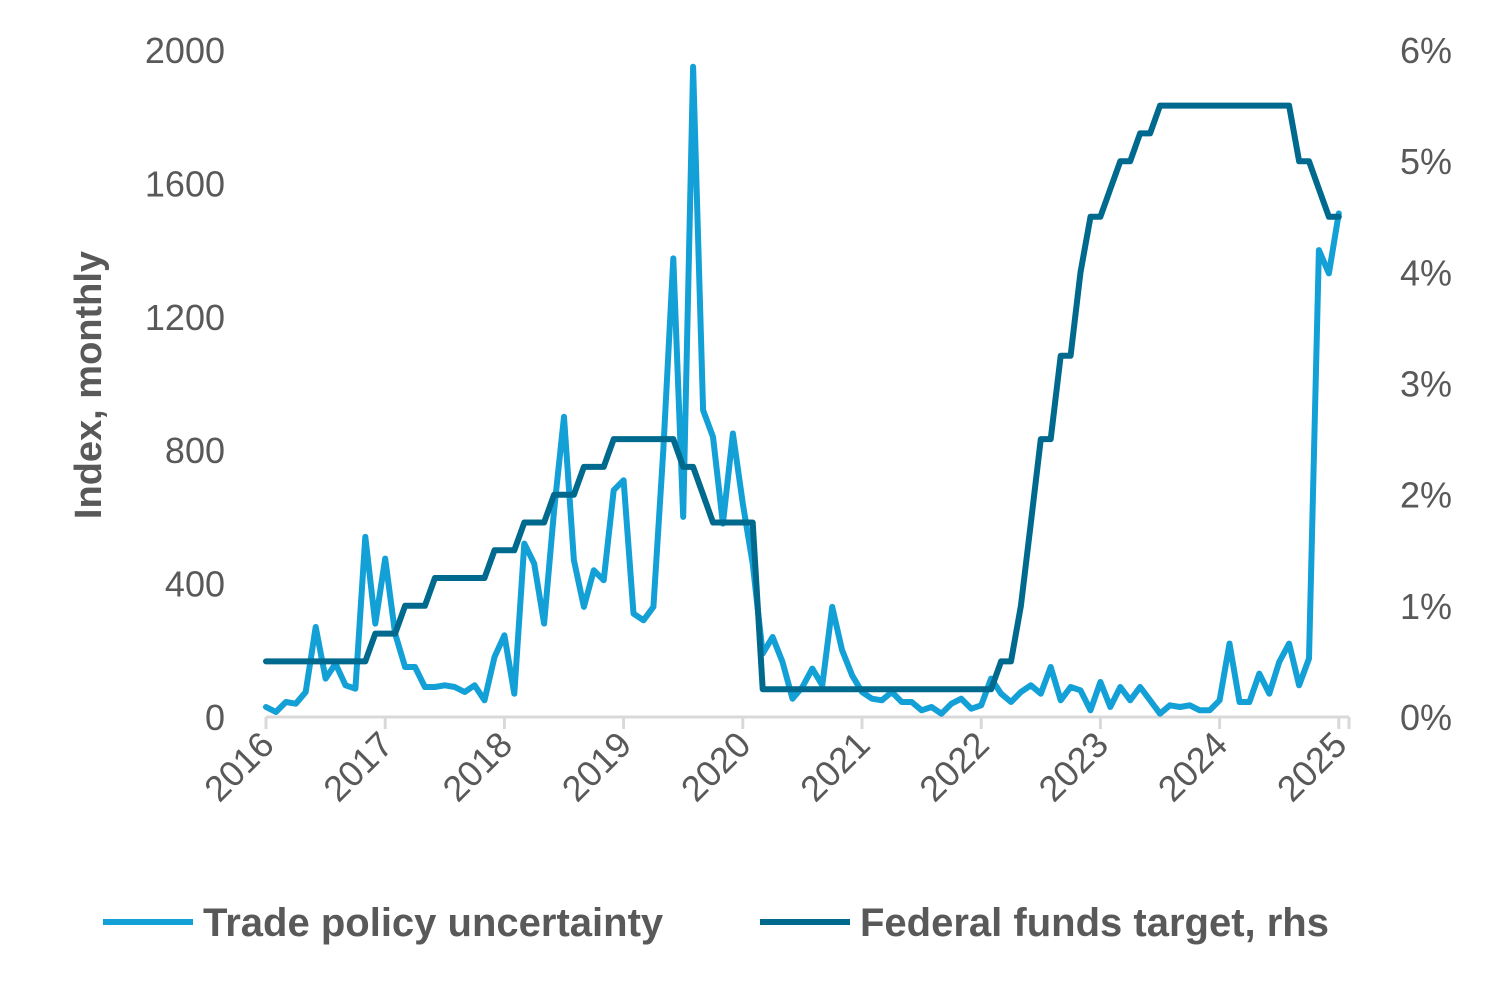 This screenshot has width=1485, height=995. I want to click on x-tick-label: 2018, so click(477, 767).